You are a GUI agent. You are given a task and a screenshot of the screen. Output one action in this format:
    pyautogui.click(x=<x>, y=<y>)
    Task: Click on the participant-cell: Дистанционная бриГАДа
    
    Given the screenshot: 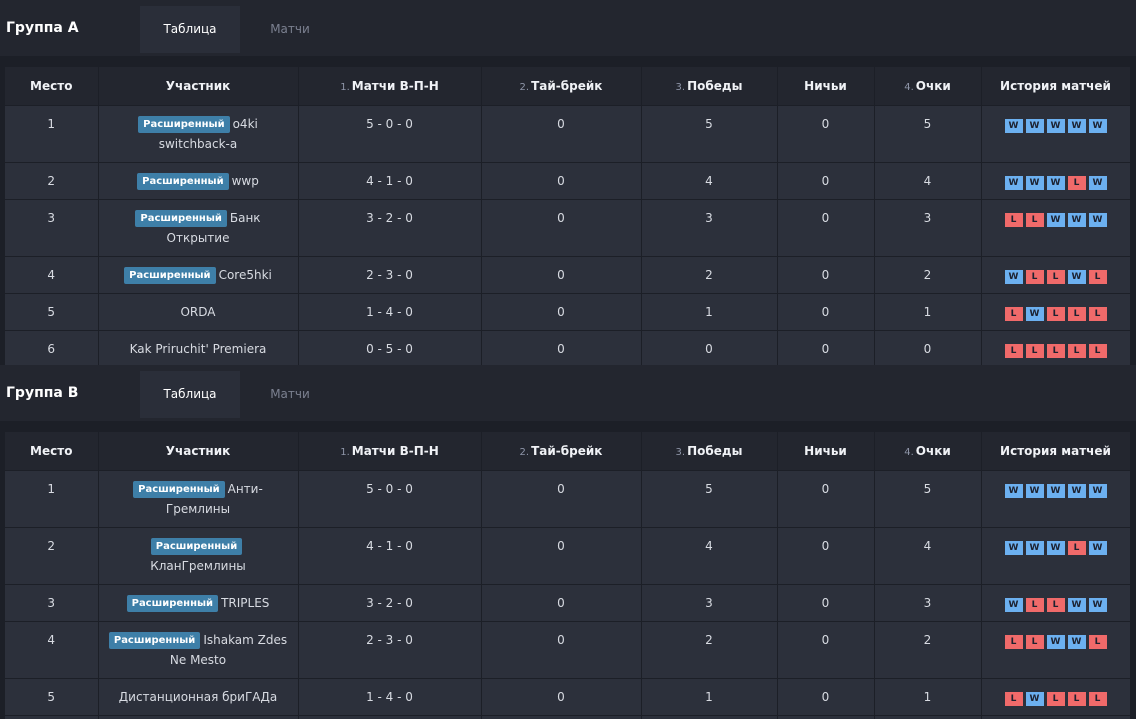 What is the action you would take?
    pyautogui.click(x=198, y=696)
    